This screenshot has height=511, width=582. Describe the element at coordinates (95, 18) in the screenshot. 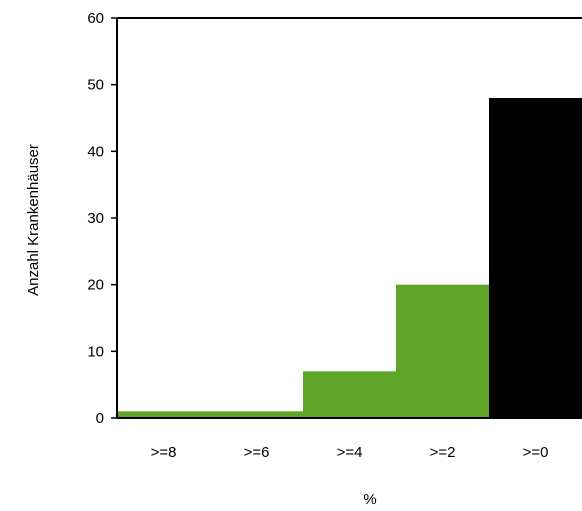

I see `y-tick-label-6: 60` at that location.